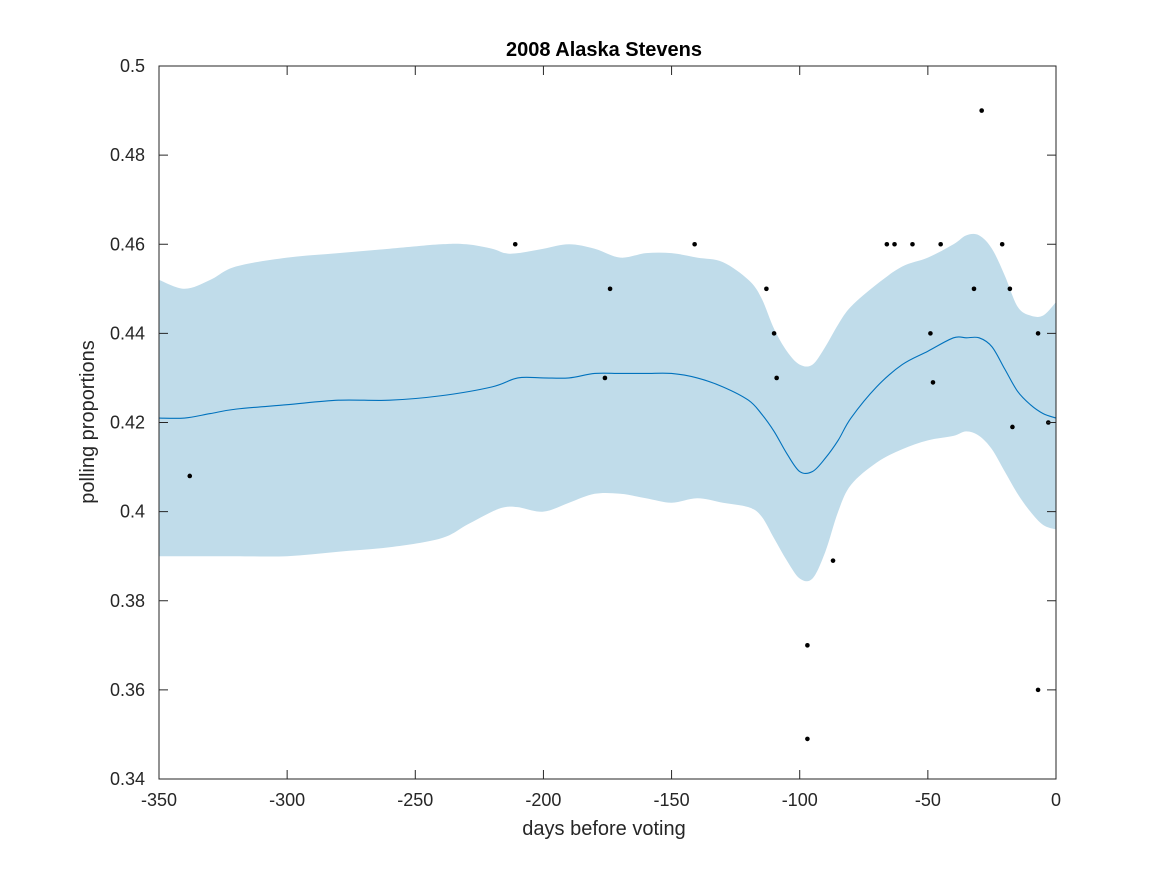 This screenshot has height=875, width=1167. Describe the element at coordinates (1056, 800) in the screenshot. I see `x-tick-label: 0` at that location.